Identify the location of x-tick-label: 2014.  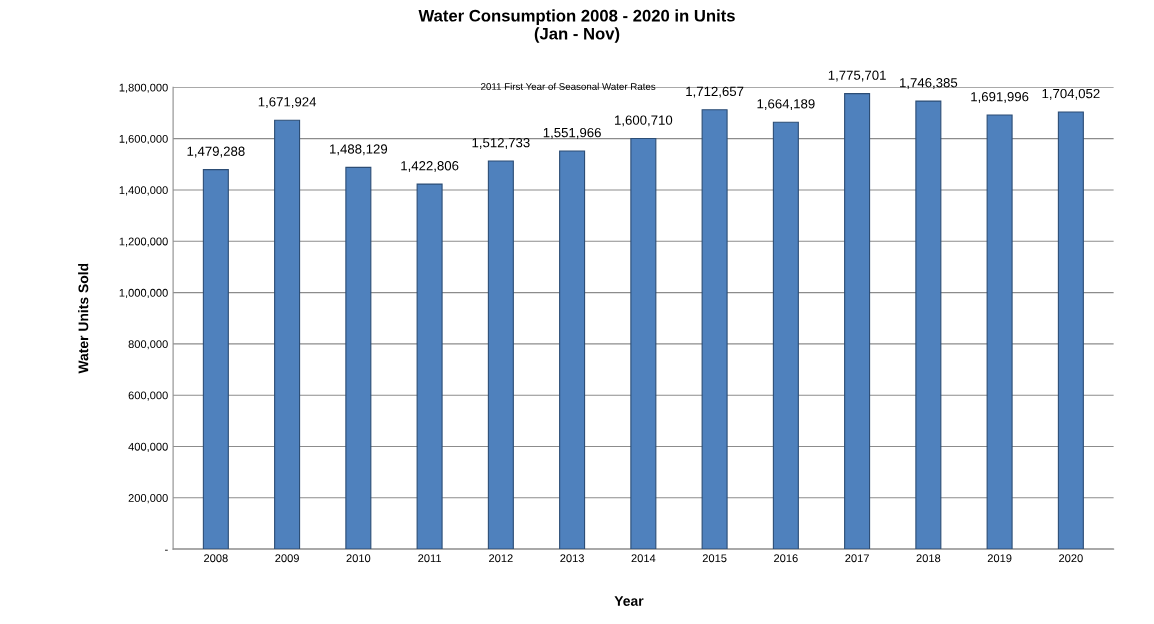
(643, 558).